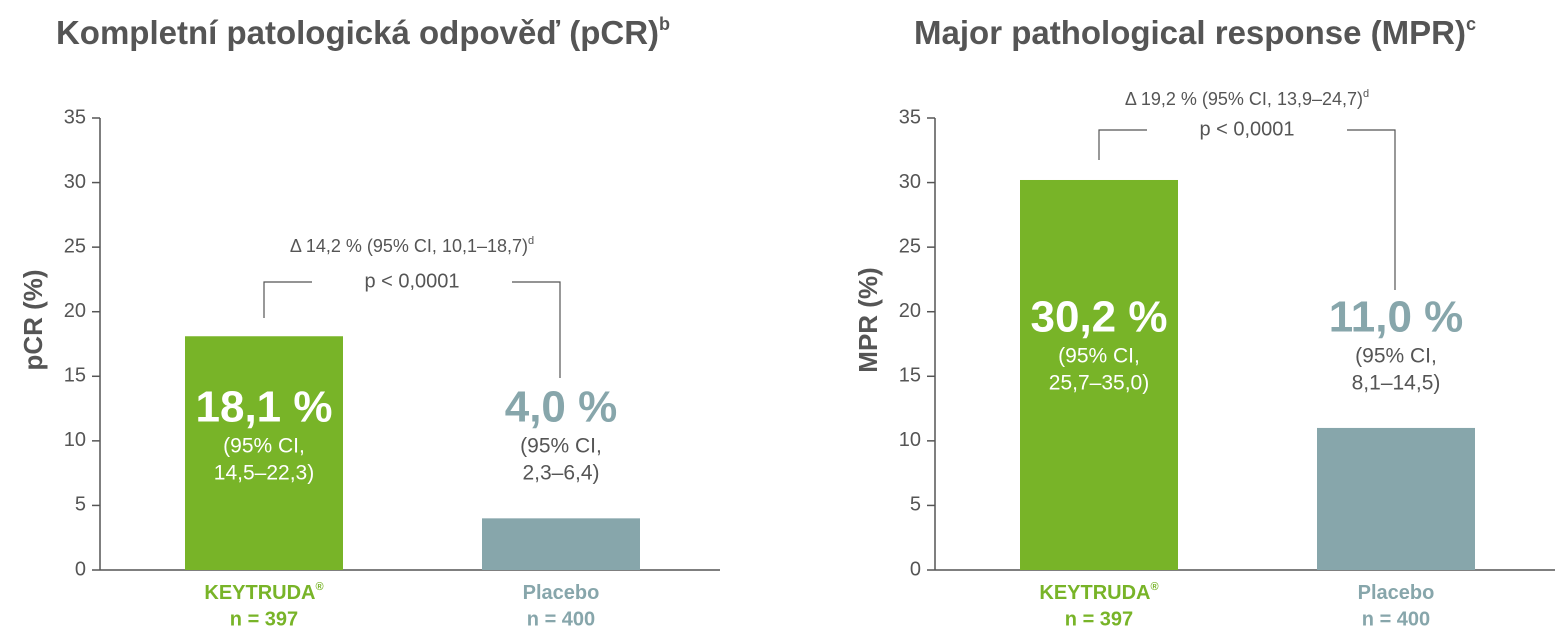 The image size is (1564, 640). I want to click on value-label: 30,2 %, so click(1099, 317).